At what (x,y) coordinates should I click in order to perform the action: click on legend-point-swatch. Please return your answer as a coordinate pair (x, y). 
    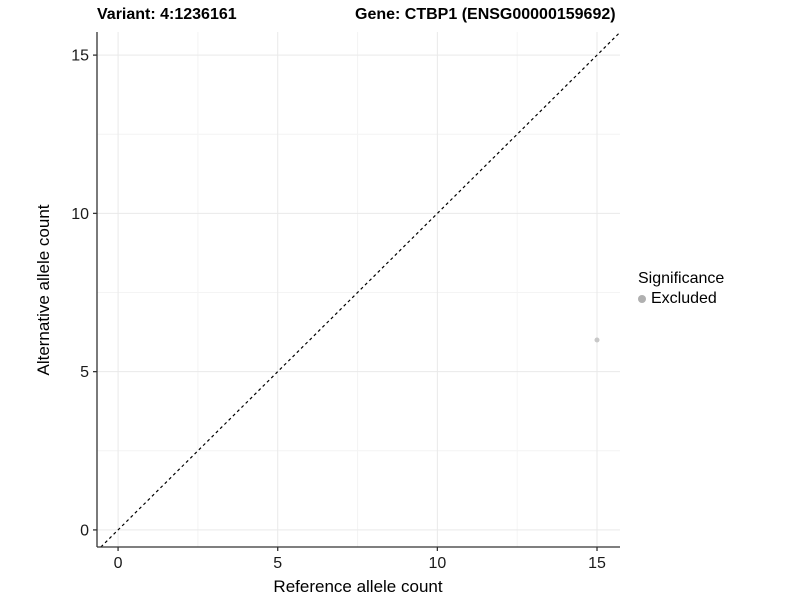
    Looking at the image, I should click on (642, 299).